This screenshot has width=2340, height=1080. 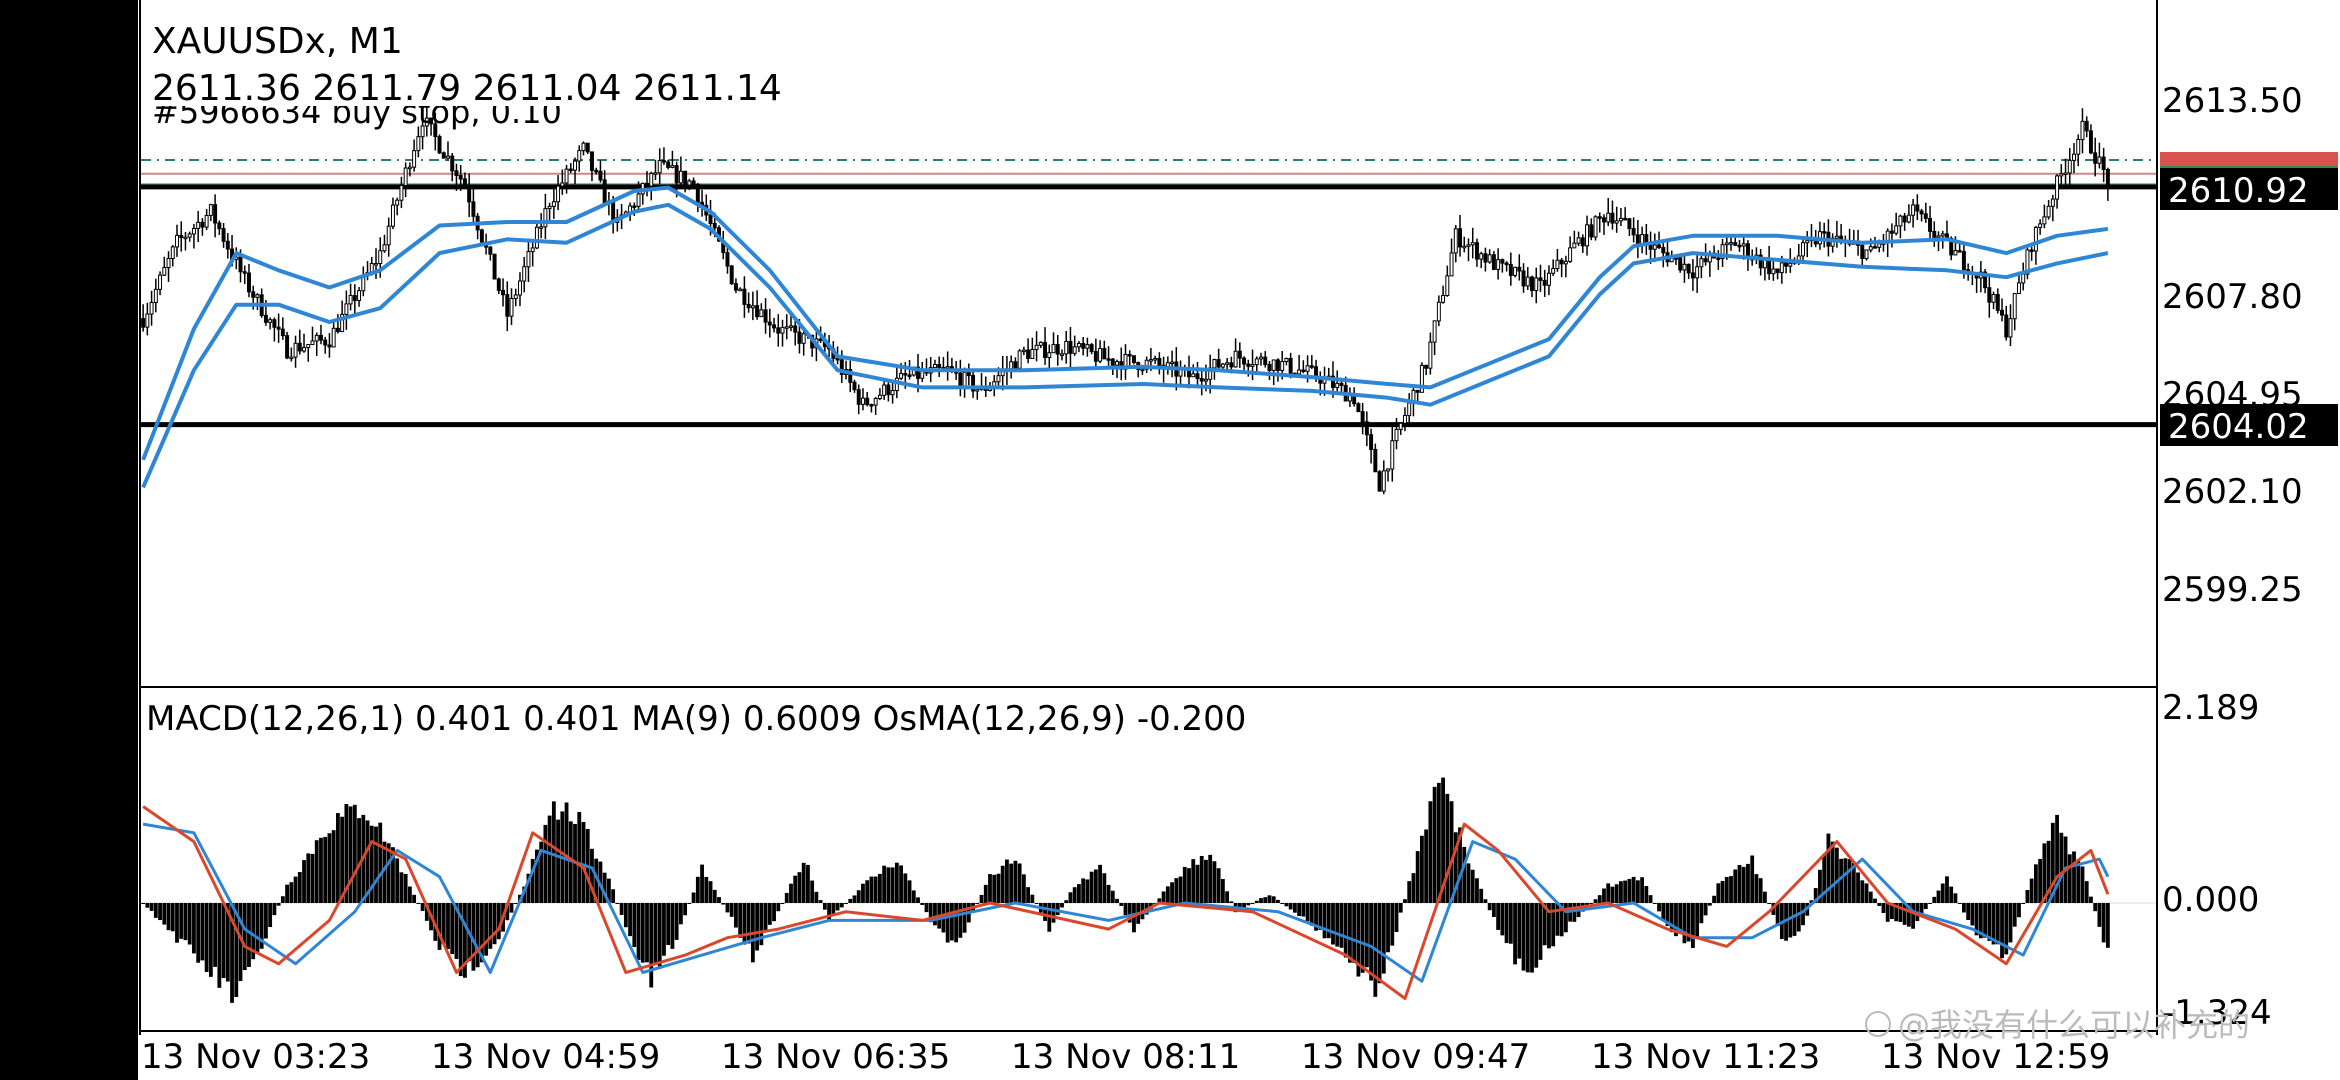 What do you see at coordinates (545, 1057) in the screenshot?
I see `time-tick: 13 Nov 04:59` at bounding box center [545, 1057].